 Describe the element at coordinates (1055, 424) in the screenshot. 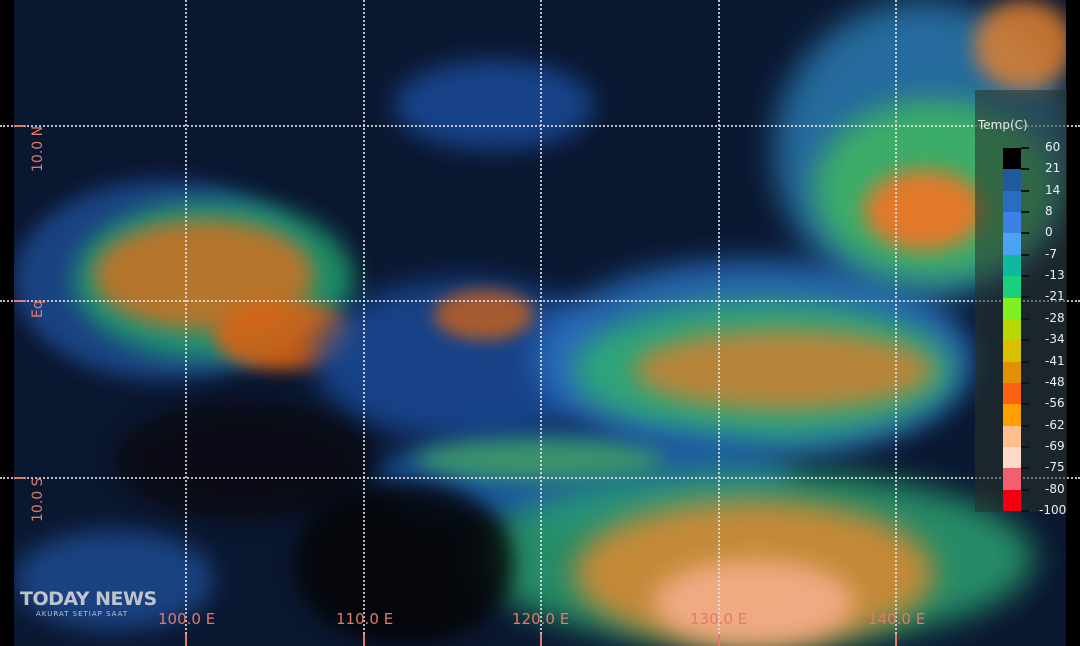

I see `legend-label: -62` at that location.